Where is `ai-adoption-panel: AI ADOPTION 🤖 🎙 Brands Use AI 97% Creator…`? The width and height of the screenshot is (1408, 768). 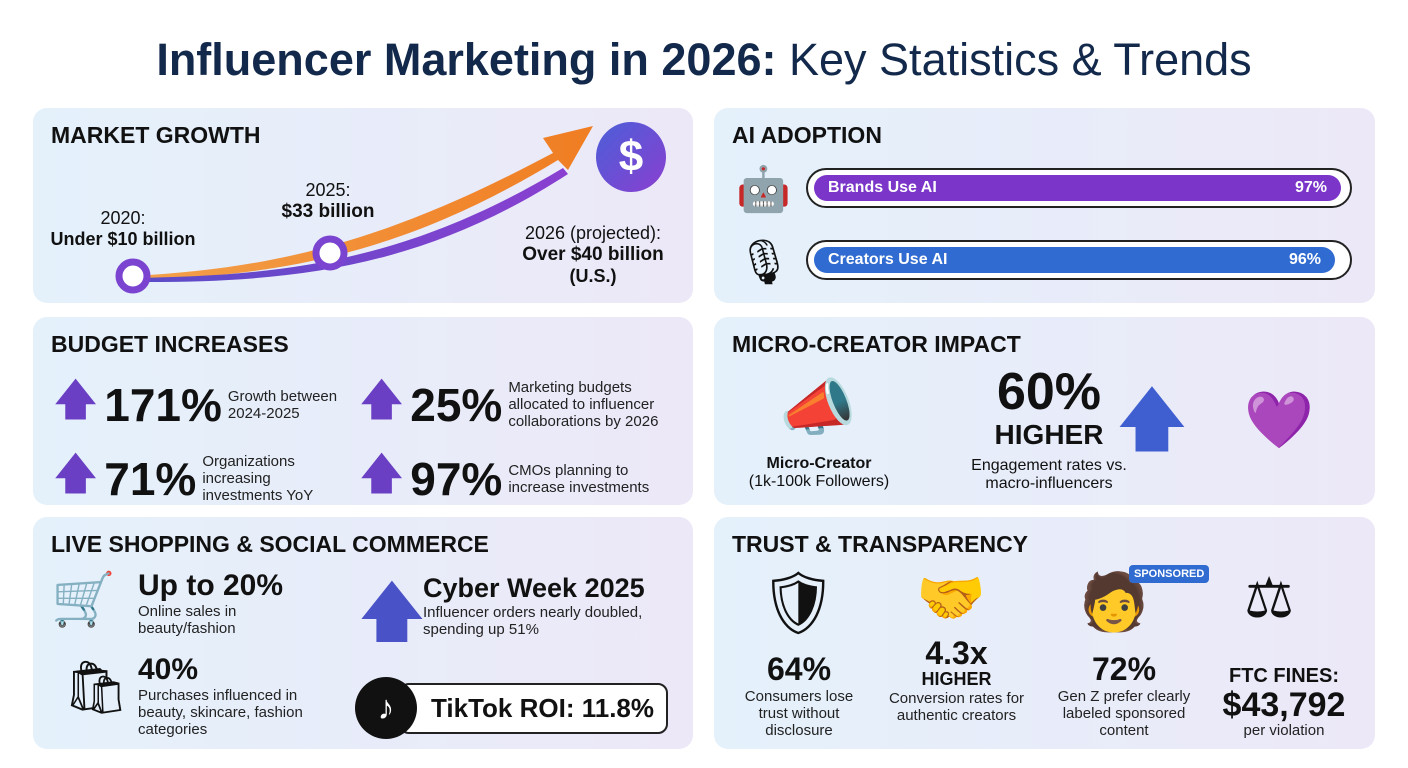
ai-adoption-panel: AI ADOPTION 🤖 🎙 Brands Use AI 97% Creator… is located at coordinates (1044, 205).